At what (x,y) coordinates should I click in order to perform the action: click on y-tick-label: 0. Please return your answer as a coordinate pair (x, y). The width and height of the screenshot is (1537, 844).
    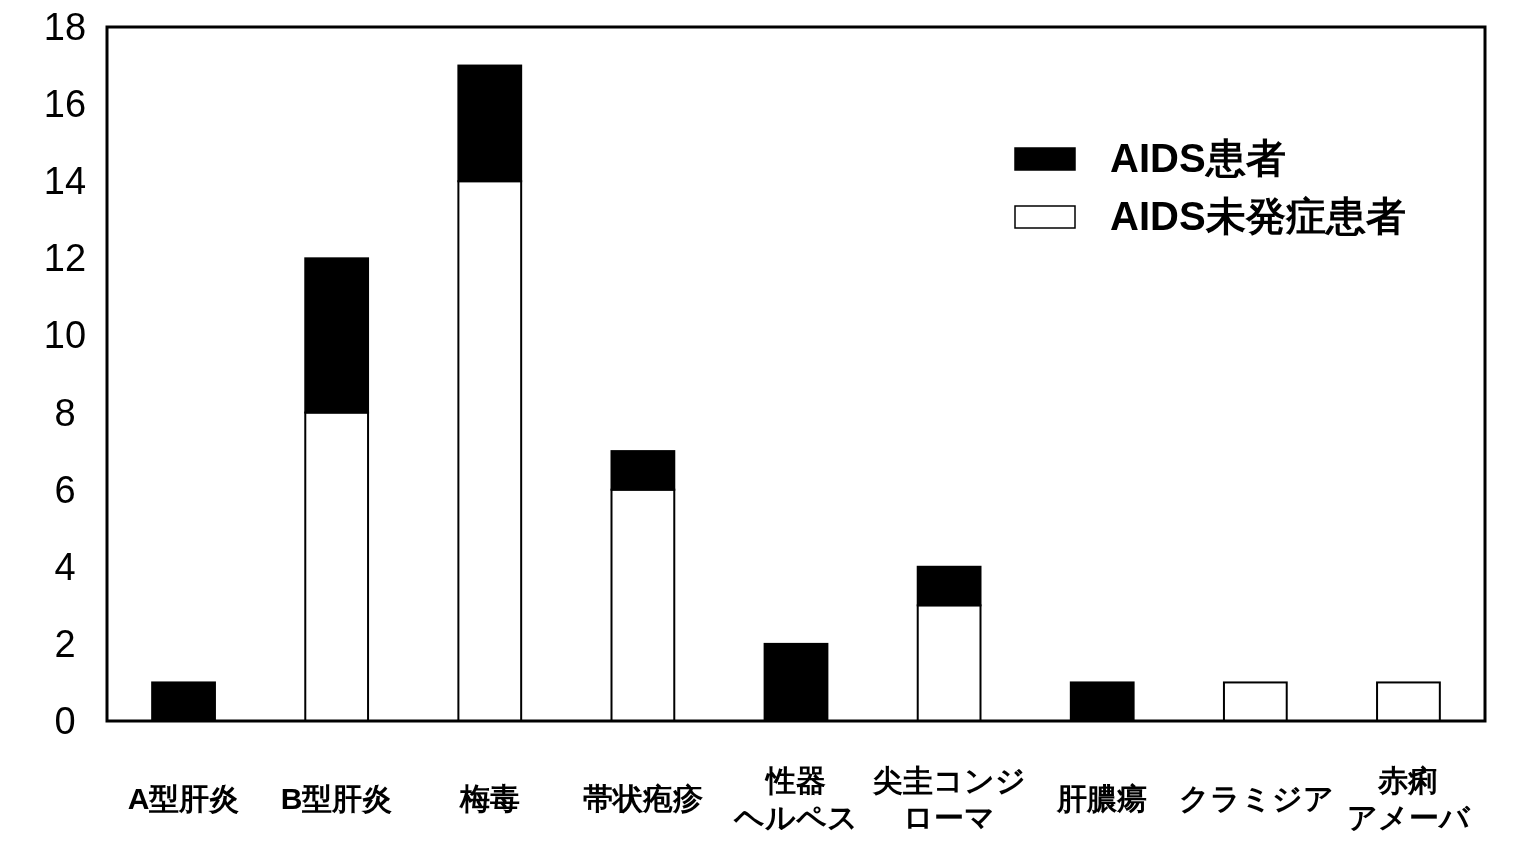
    Looking at the image, I should click on (65, 721).